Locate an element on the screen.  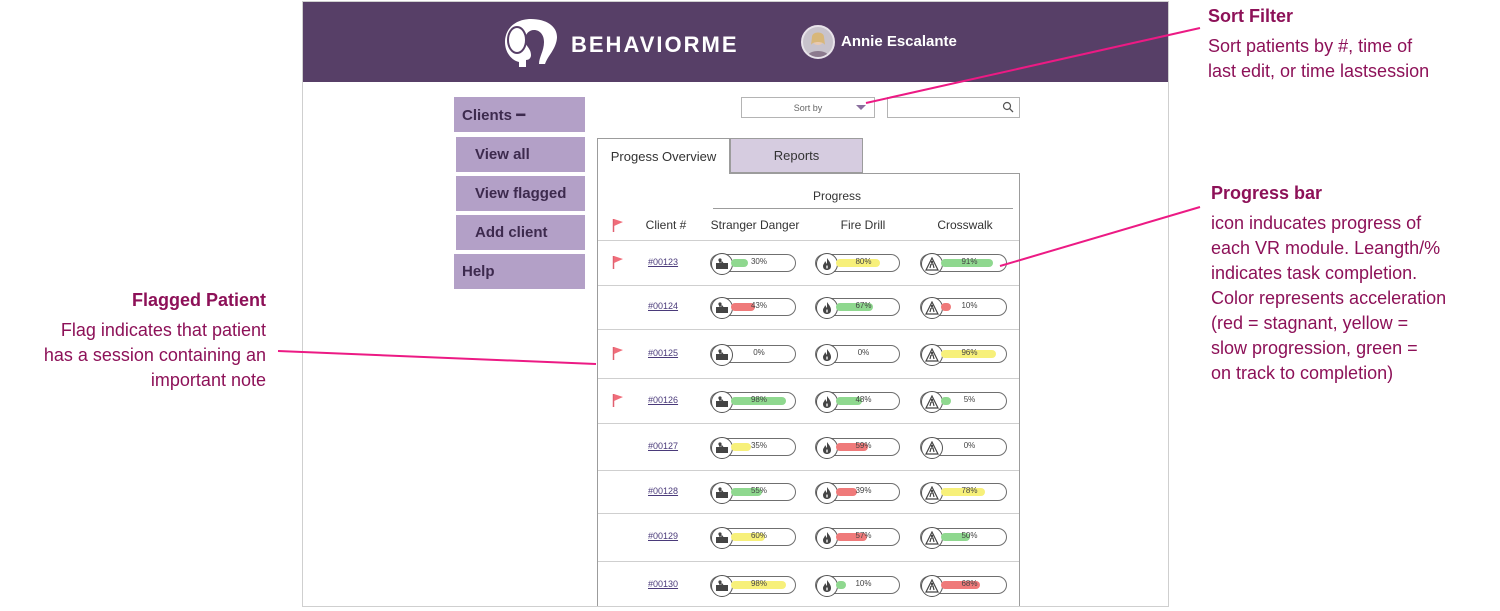
sort-label: Sort by is located at coordinates (808, 107).